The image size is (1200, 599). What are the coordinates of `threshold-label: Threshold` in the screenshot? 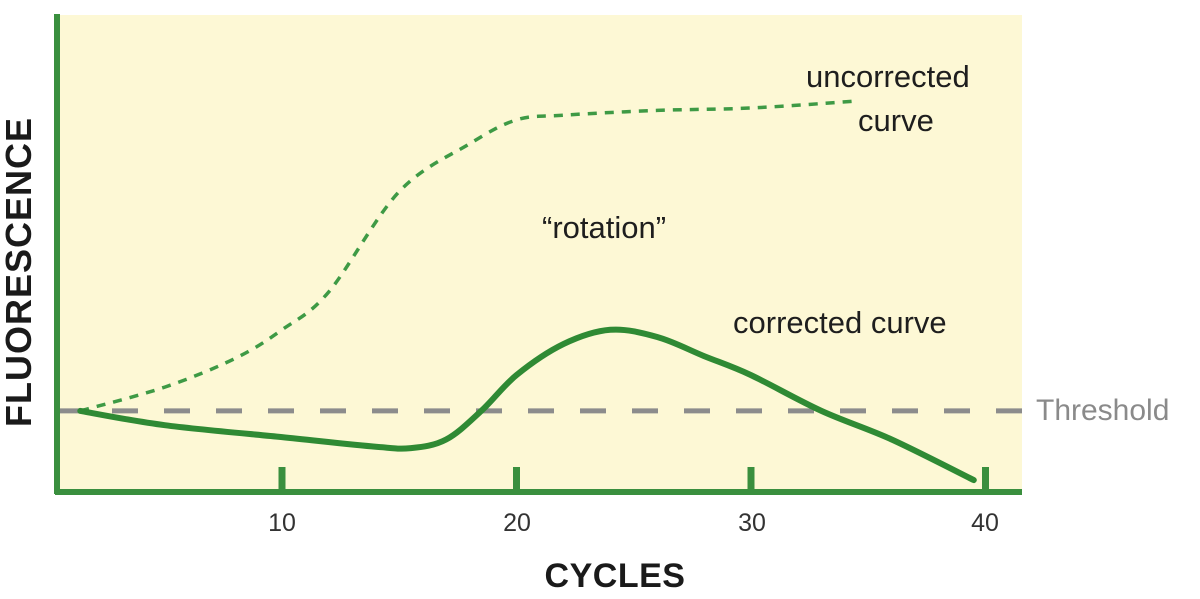 It's located at (1103, 410).